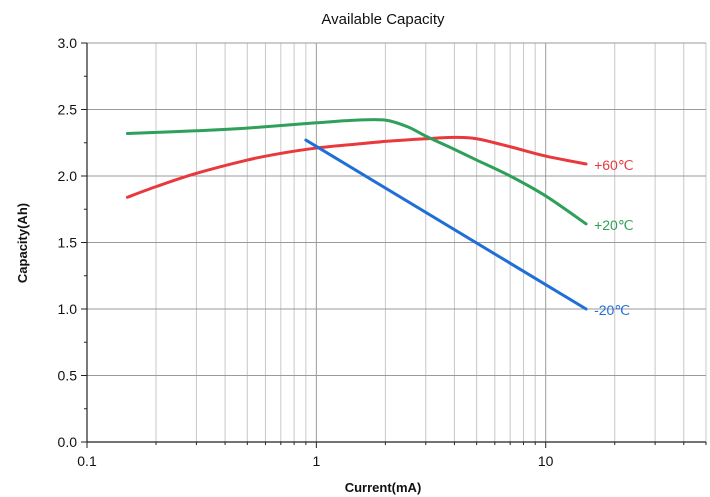 The height and width of the screenshot is (497, 710). Describe the element at coordinates (68, 110) in the screenshot. I see `y-tick-label: 2.5` at that location.